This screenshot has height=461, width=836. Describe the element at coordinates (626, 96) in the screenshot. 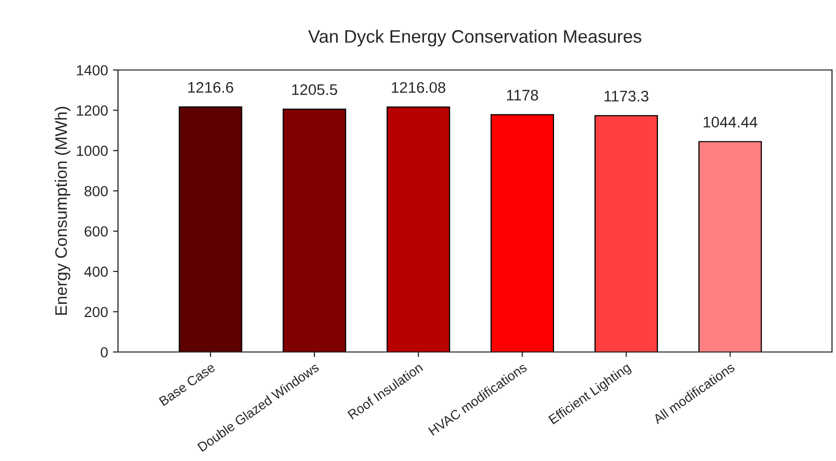

I see `data-label: 1173.3` at that location.